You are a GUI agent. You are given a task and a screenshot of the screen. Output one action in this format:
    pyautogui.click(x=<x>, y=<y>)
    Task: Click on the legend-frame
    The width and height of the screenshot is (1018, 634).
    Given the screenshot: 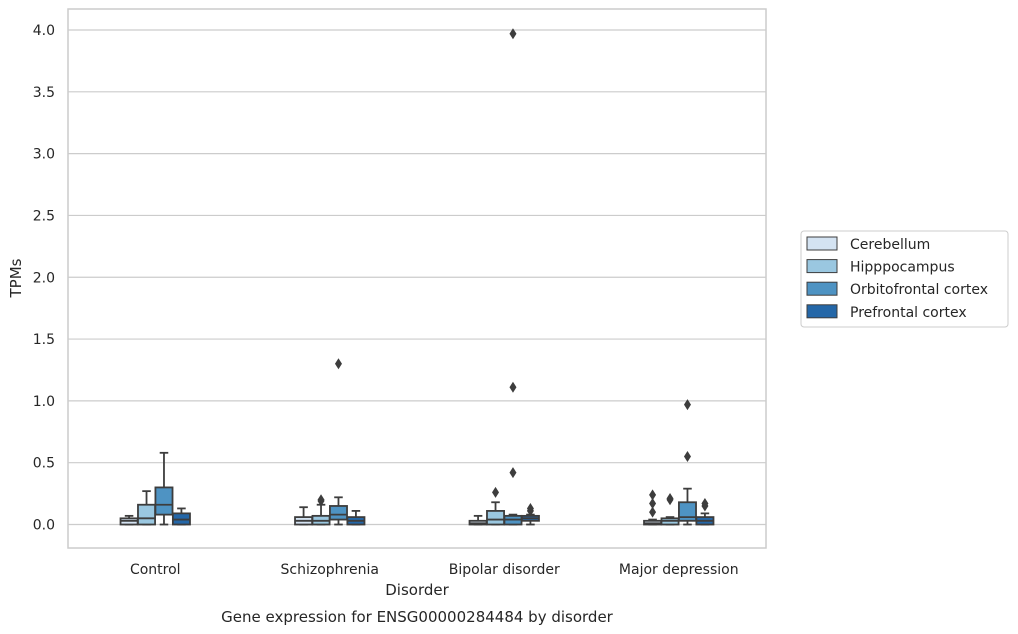 What is the action you would take?
    pyautogui.click(x=904, y=279)
    